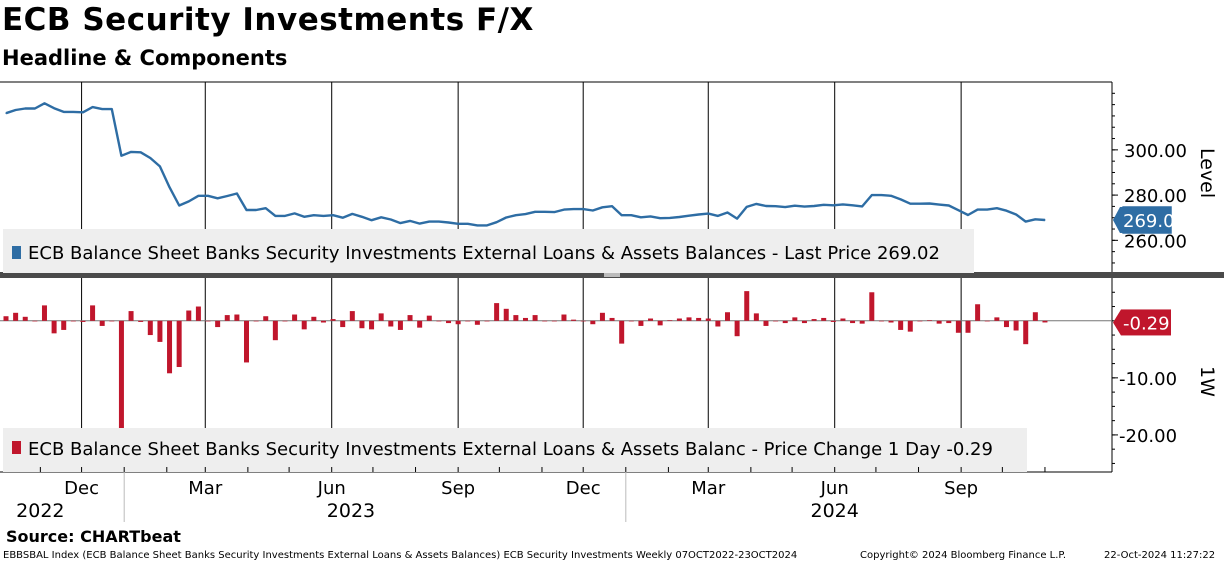  I want to click on top-y-axis-label: Level, so click(1207, 173).